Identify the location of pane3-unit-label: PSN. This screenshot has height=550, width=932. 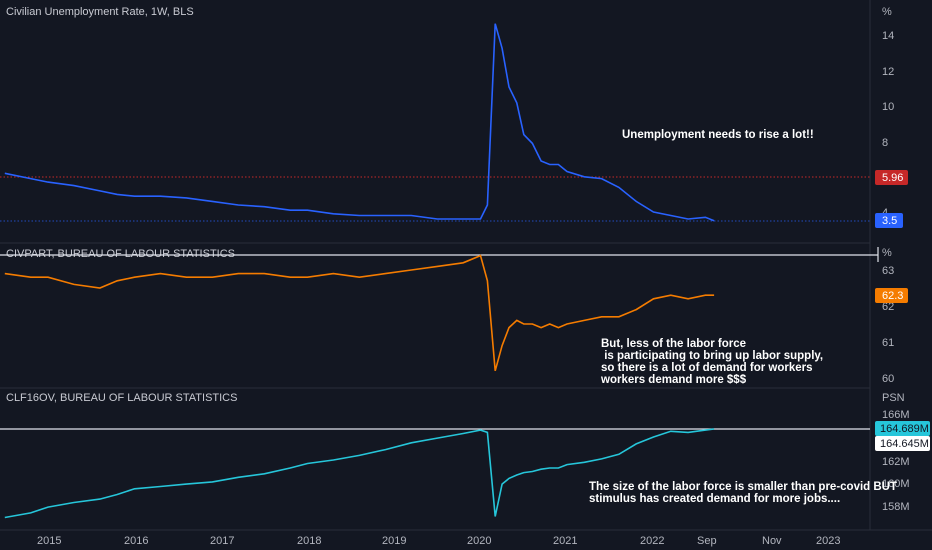
(893, 398).